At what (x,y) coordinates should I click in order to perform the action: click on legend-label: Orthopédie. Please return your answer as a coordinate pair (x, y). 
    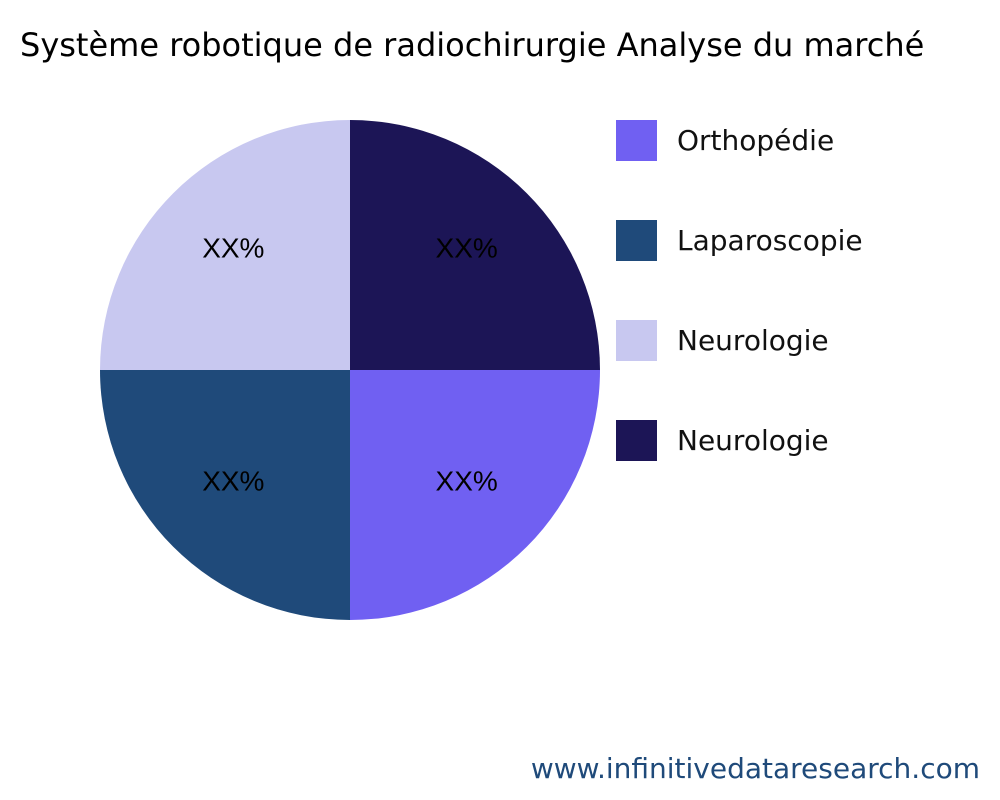
    Looking at the image, I should click on (756, 140).